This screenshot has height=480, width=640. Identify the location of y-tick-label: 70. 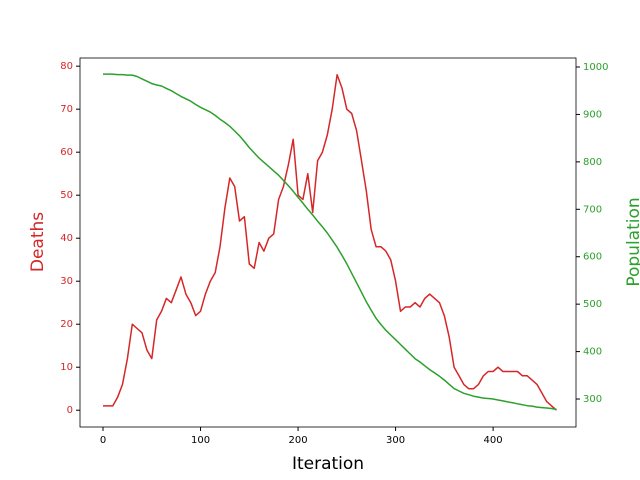
(66, 109).